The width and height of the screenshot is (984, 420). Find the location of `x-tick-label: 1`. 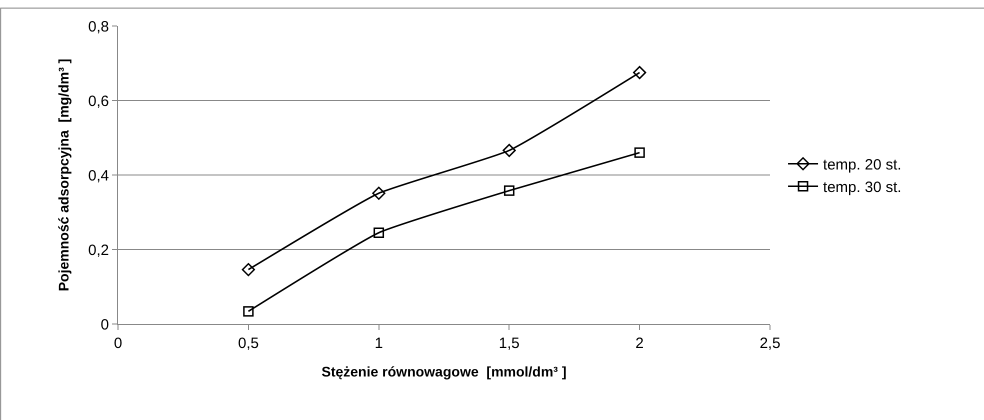

x-tick-label: 1 is located at coordinates (378, 343).